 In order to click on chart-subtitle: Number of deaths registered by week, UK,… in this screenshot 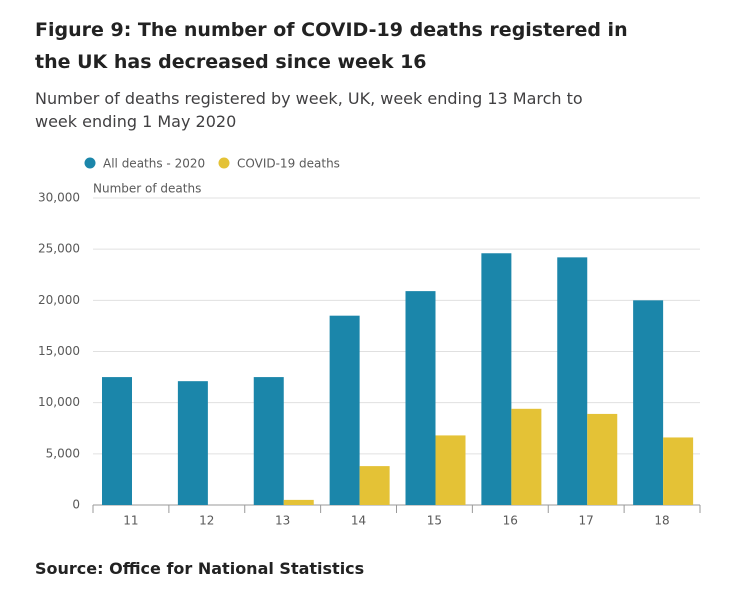, I will do `click(309, 110)`.